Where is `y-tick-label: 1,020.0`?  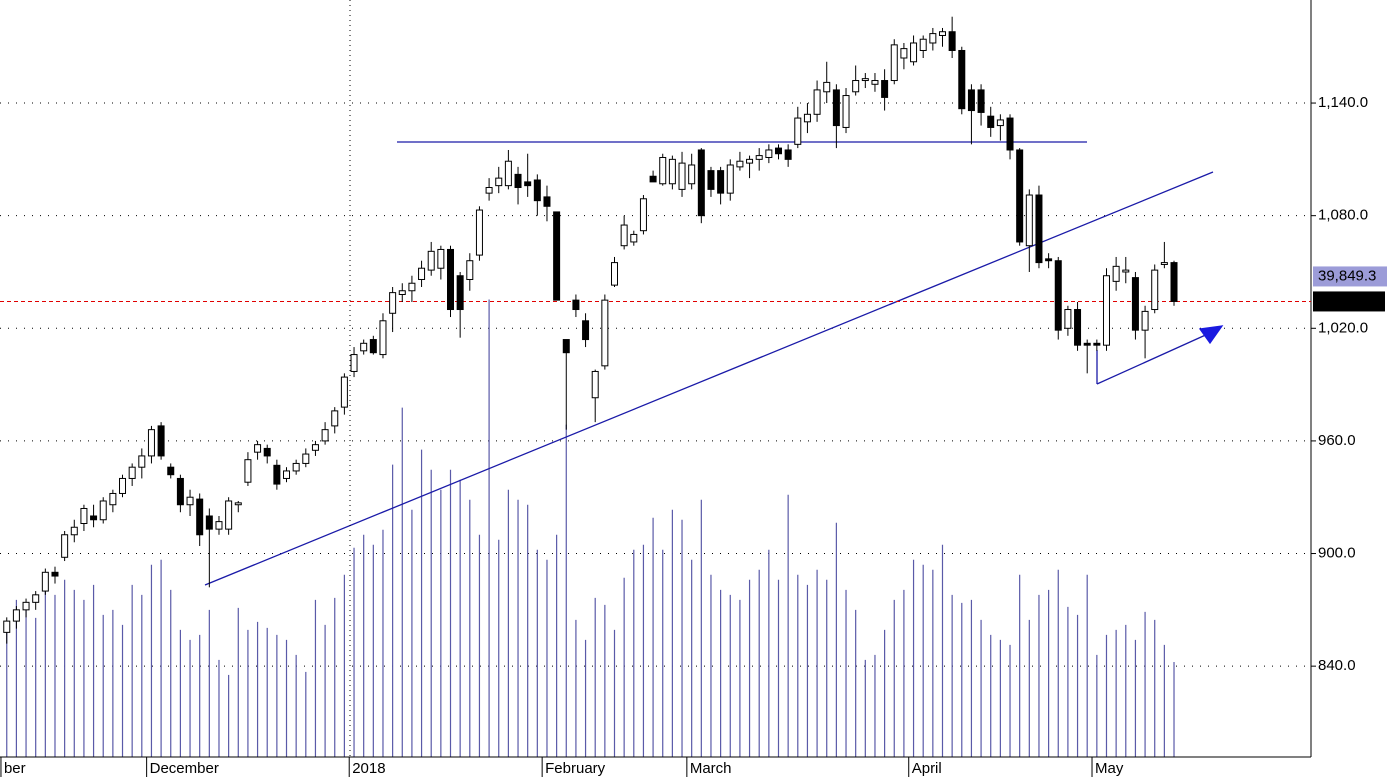 y-tick-label: 1,020.0 is located at coordinates (1343, 327).